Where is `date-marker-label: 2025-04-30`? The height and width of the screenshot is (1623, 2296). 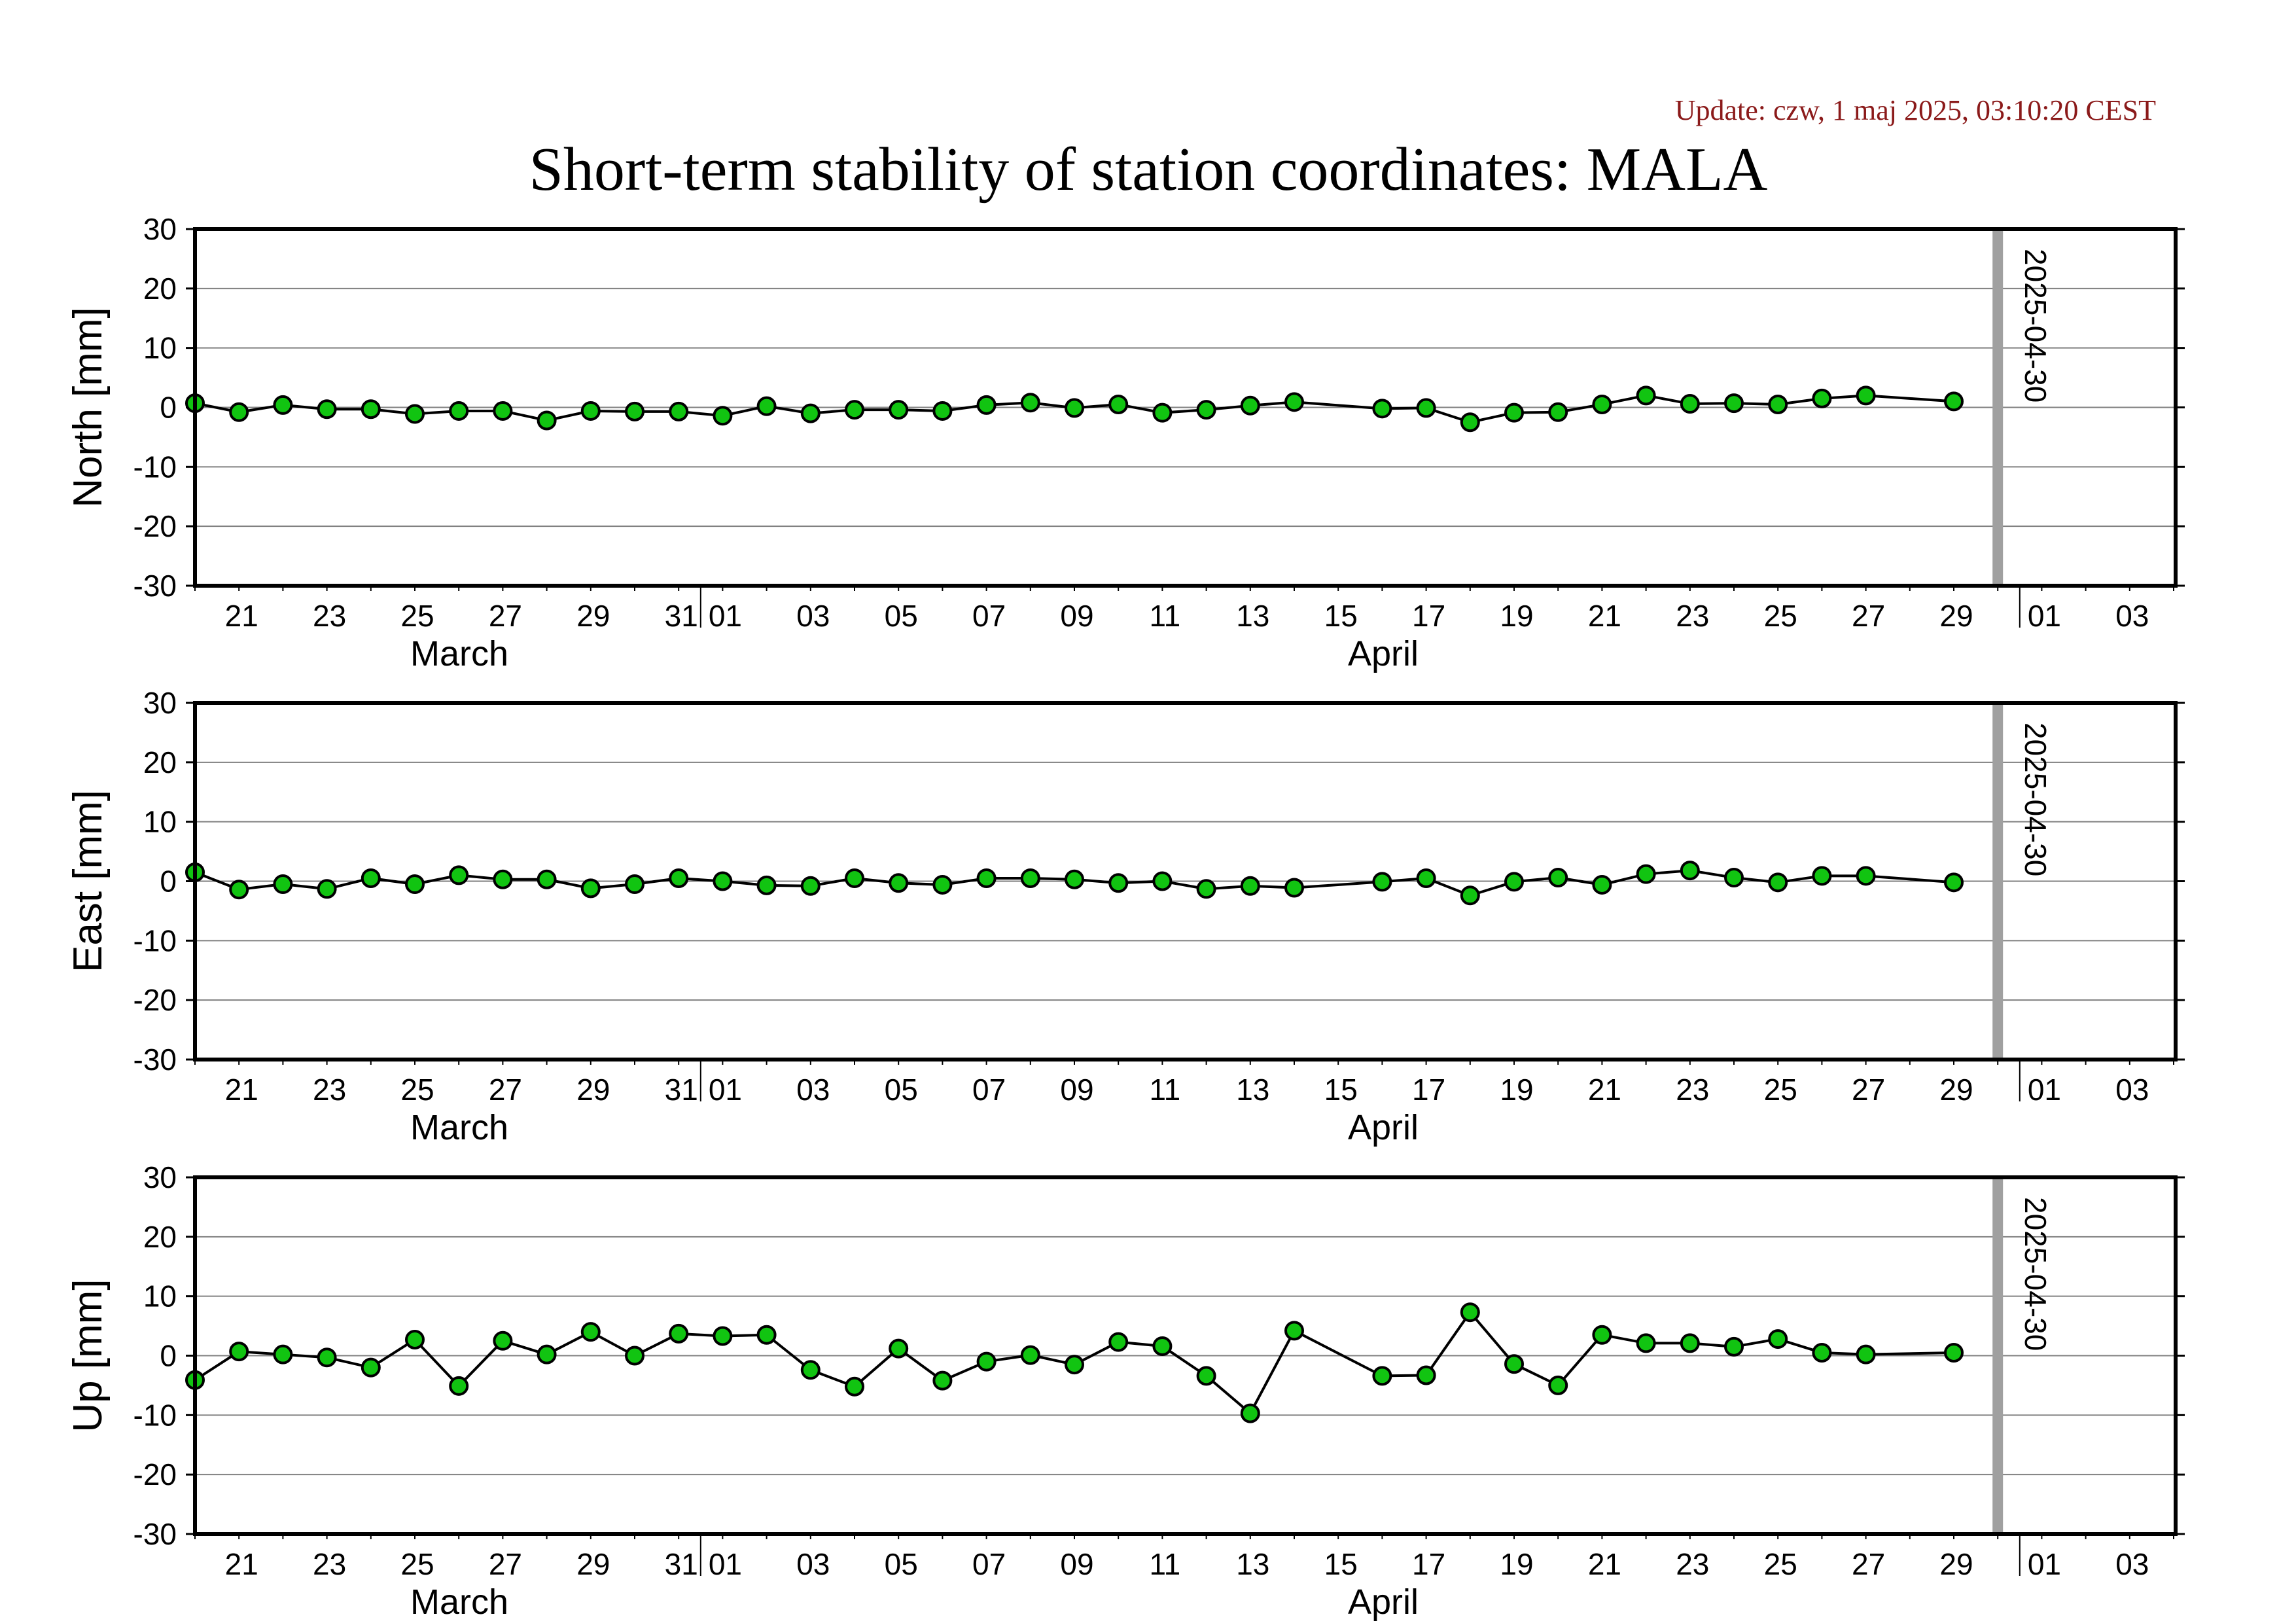 date-marker-label: 2025-04-30 is located at coordinates (2036, 799).